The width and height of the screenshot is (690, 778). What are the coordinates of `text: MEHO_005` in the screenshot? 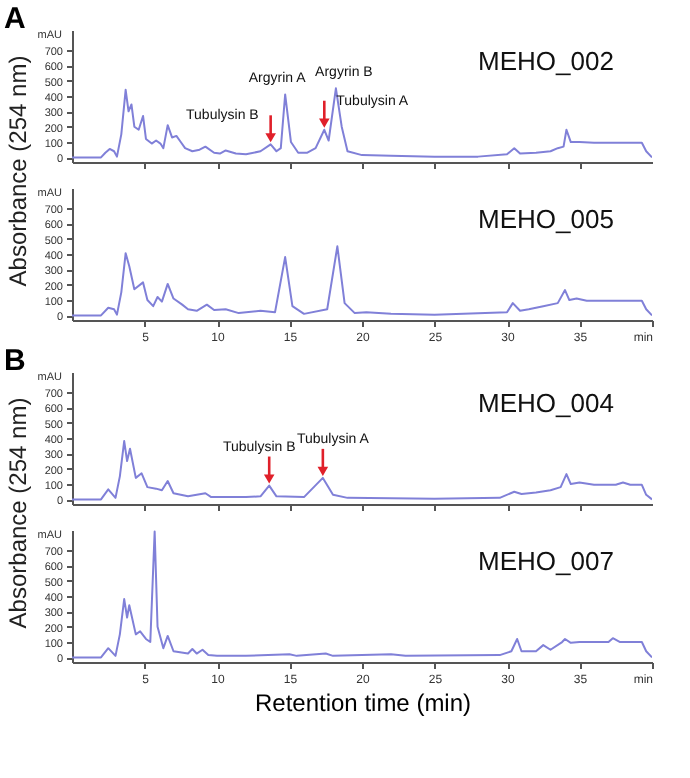 It's located at (546, 219).